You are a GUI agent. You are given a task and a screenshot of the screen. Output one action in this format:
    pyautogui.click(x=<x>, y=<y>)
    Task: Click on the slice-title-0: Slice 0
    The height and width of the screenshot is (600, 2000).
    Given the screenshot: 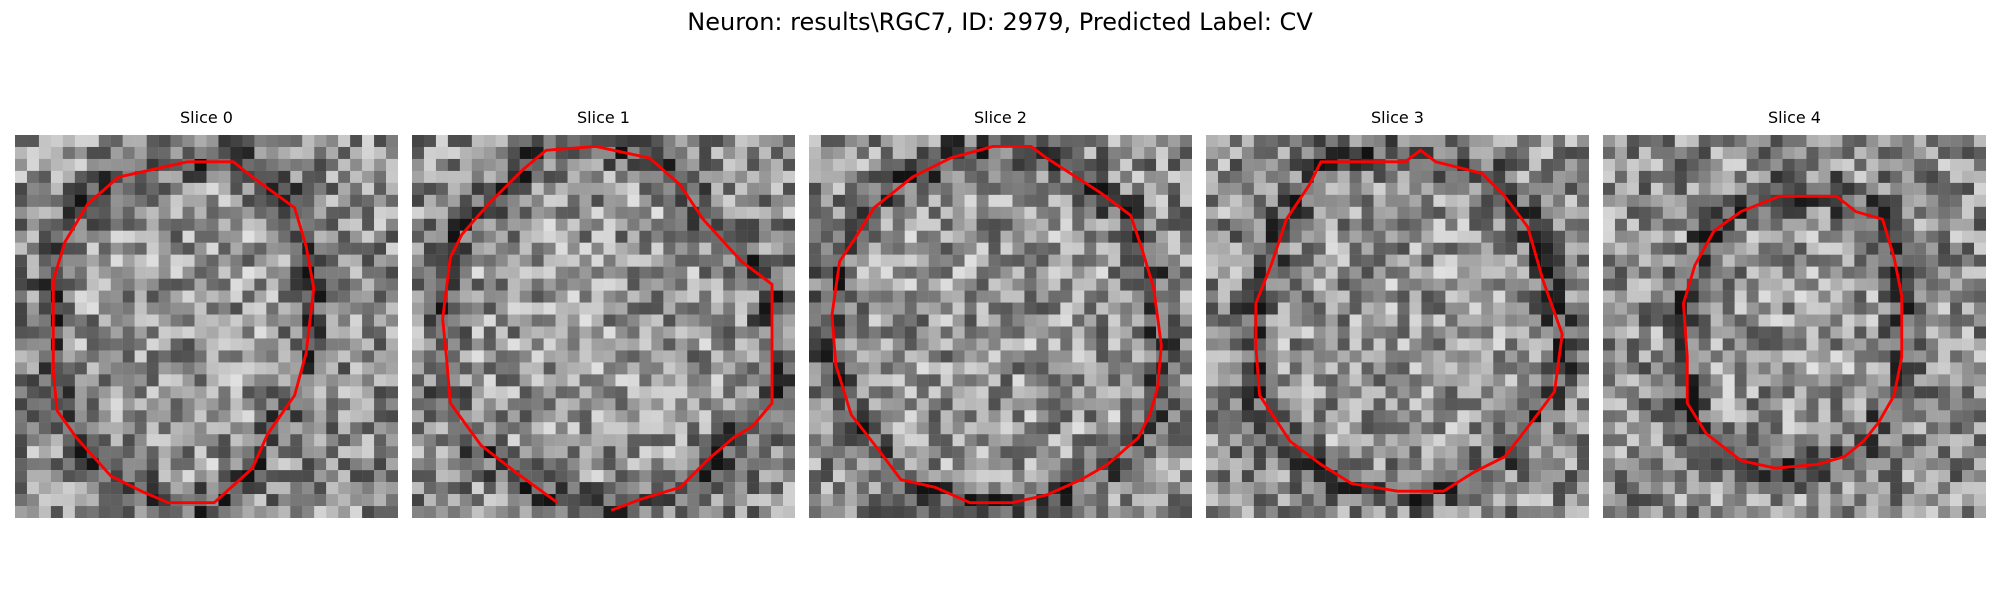 What is the action you would take?
    pyautogui.click(x=206, y=117)
    